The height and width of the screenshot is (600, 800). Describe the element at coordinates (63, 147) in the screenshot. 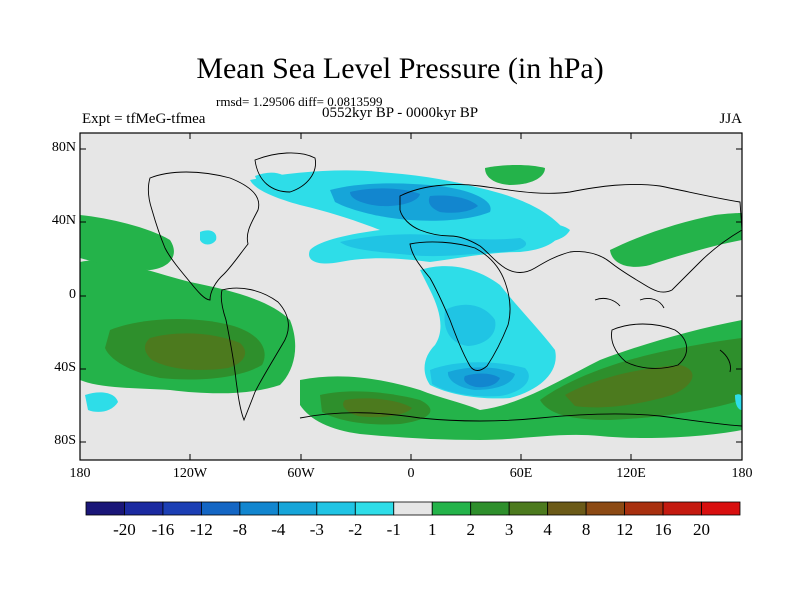

I see `lat-label-80n: 80N` at that location.